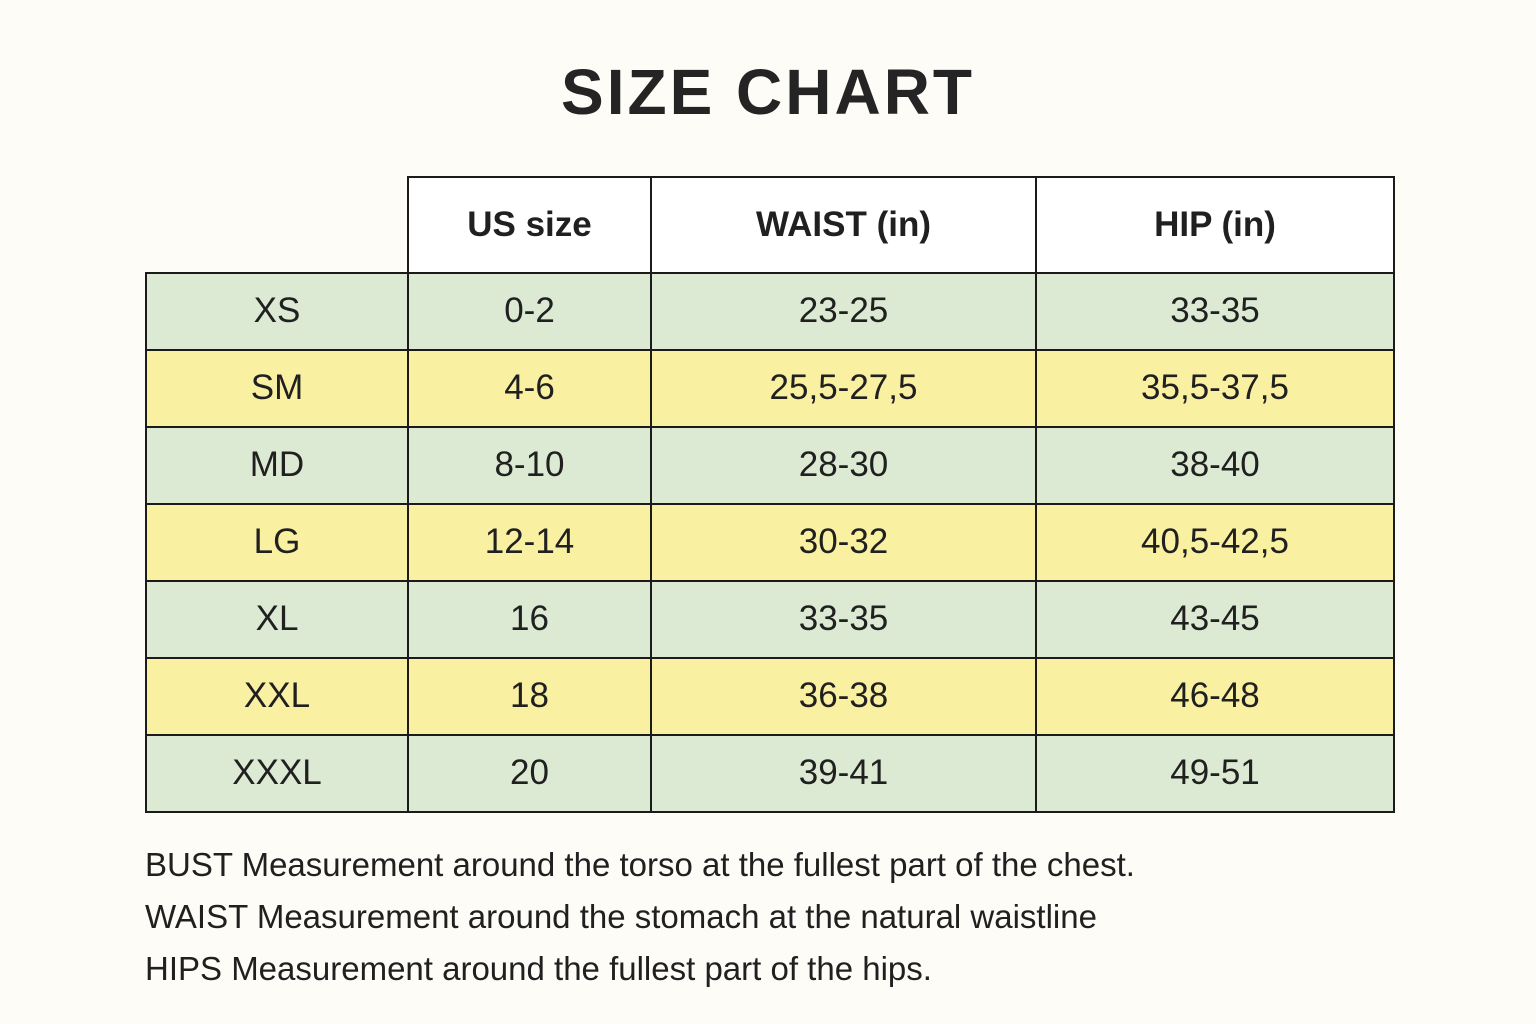 Image resolution: width=1536 pixels, height=1024 pixels. Describe the element at coordinates (277, 773) in the screenshot. I see `cell-size: XXXL` at that location.